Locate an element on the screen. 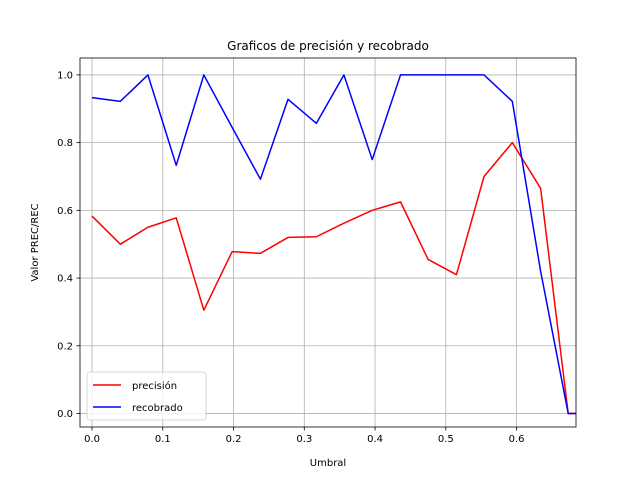 The height and width of the screenshot is (480, 640). x-tick-label: 0.1 is located at coordinates (163, 439).